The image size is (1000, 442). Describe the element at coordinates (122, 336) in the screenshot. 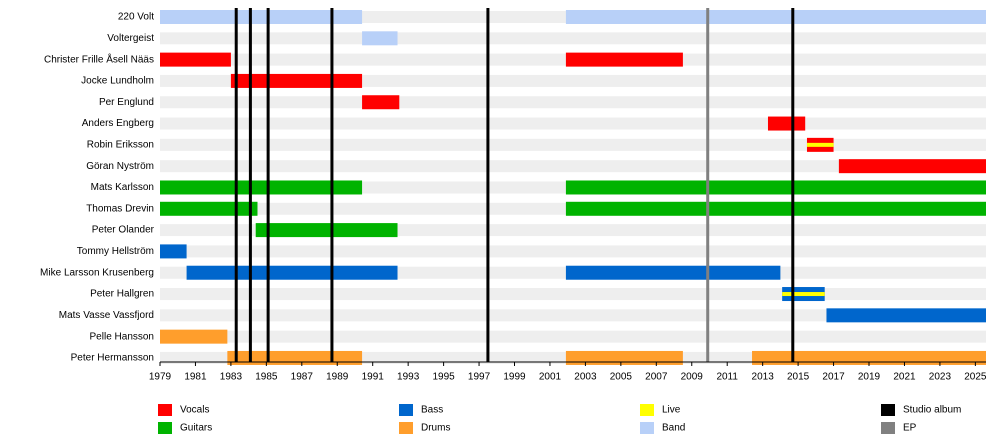

I see `row-label: Pelle Hansson` at that location.